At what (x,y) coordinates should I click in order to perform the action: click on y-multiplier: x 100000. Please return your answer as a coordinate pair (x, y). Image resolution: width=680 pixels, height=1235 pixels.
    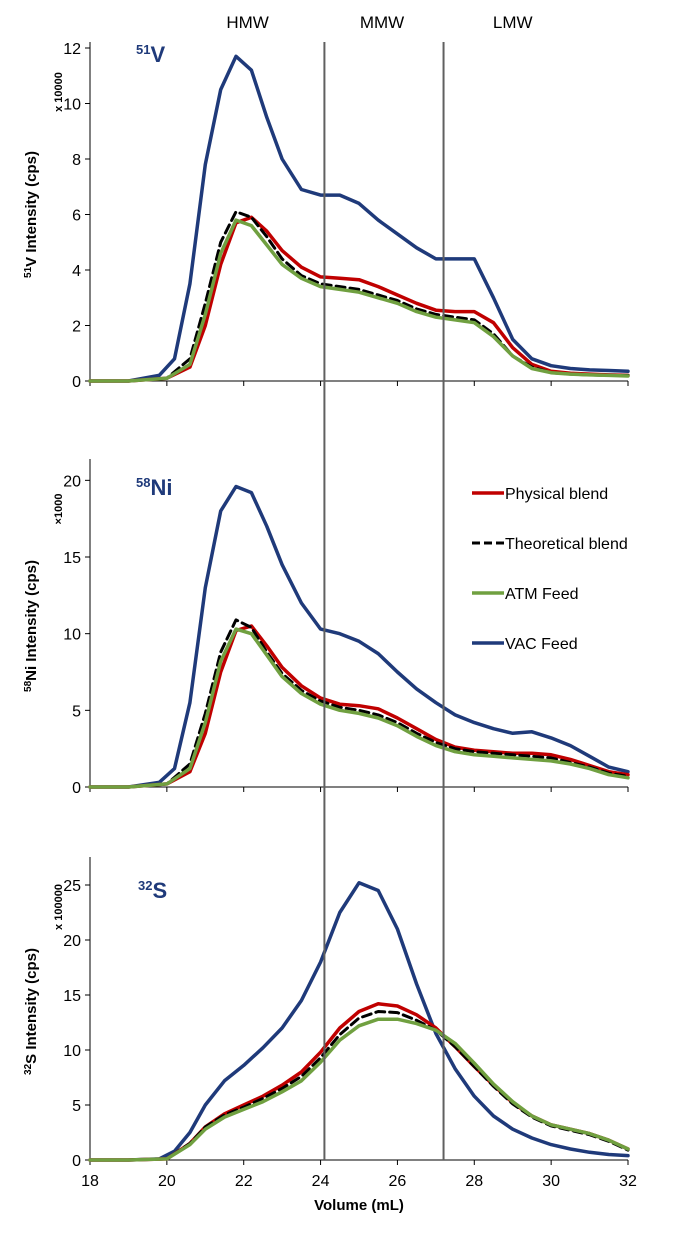
    Looking at the image, I should click on (59, 907).